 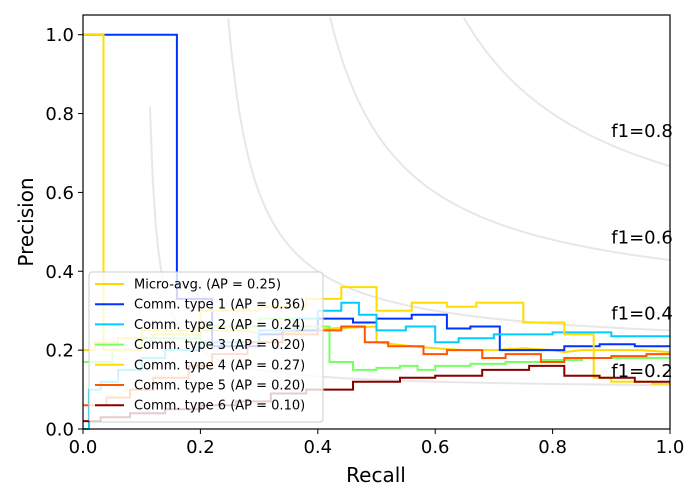 I want to click on y-tick-label: 0.6, so click(x=59, y=193).